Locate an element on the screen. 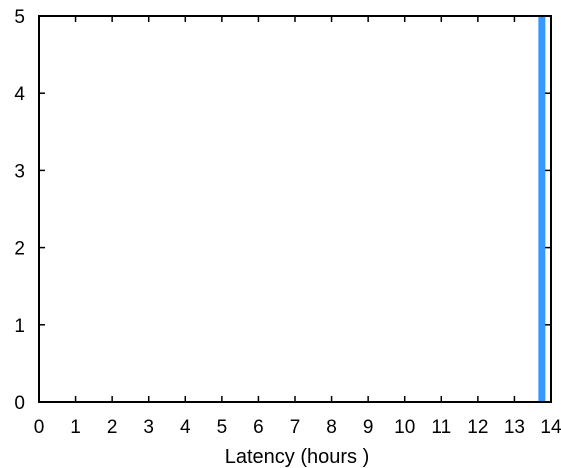 Image resolution: width=561 pixels, height=468 pixels. x-tick-label: 12 is located at coordinates (477, 427).